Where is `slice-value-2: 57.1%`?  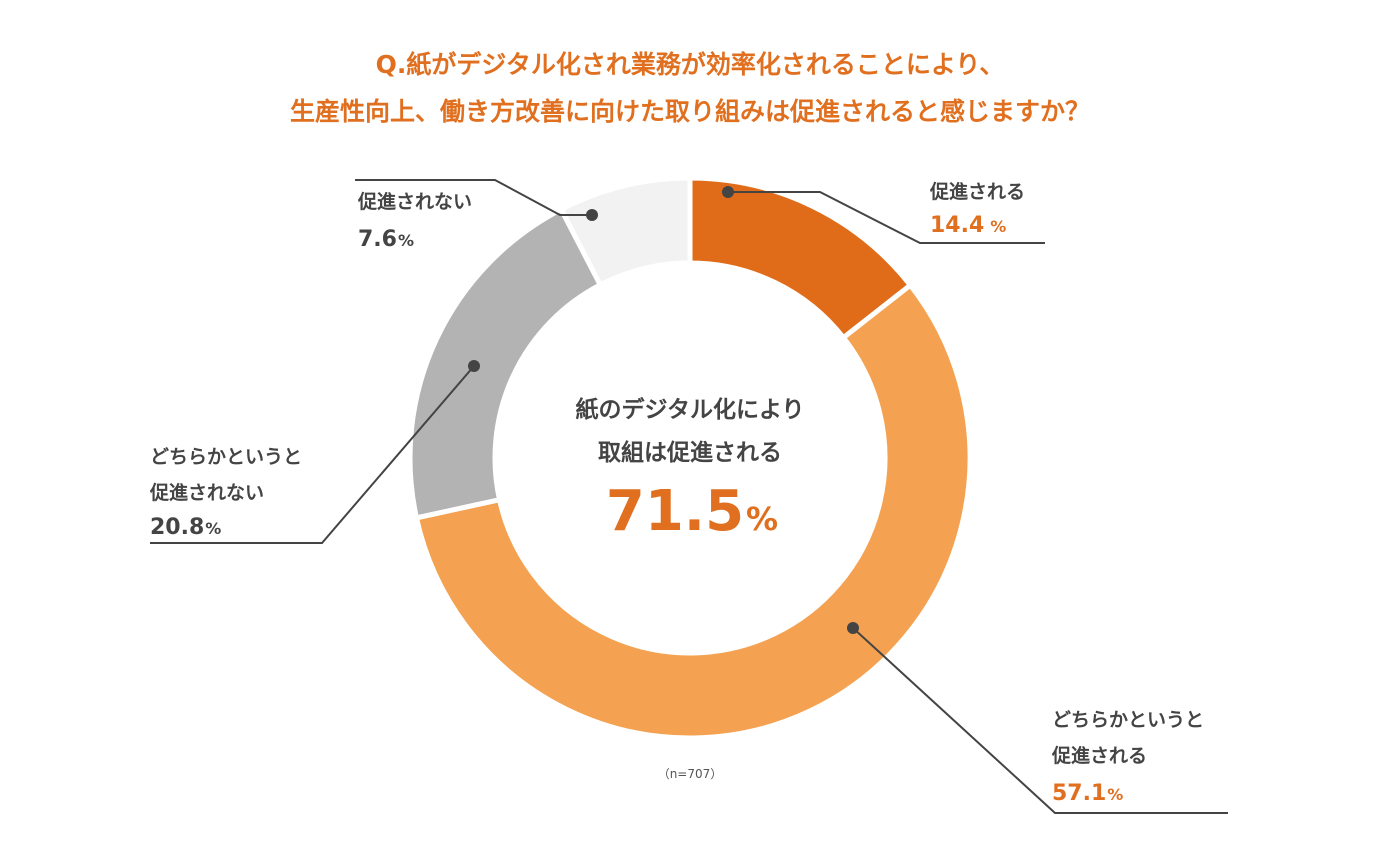
slice-value-2: 57.1% is located at coordinates (1087, 793).